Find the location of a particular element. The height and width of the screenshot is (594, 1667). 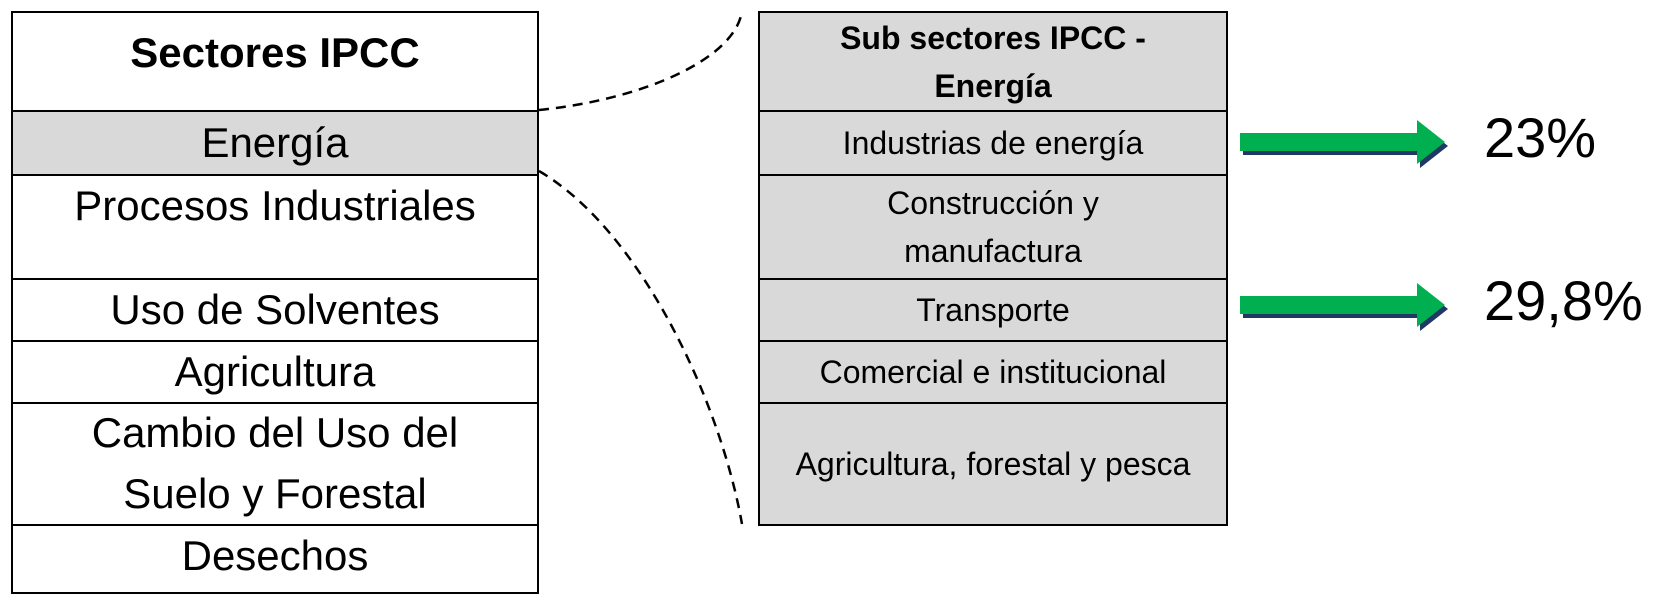

right-row: Comercial e institucional is located at coordinates (993, 372).